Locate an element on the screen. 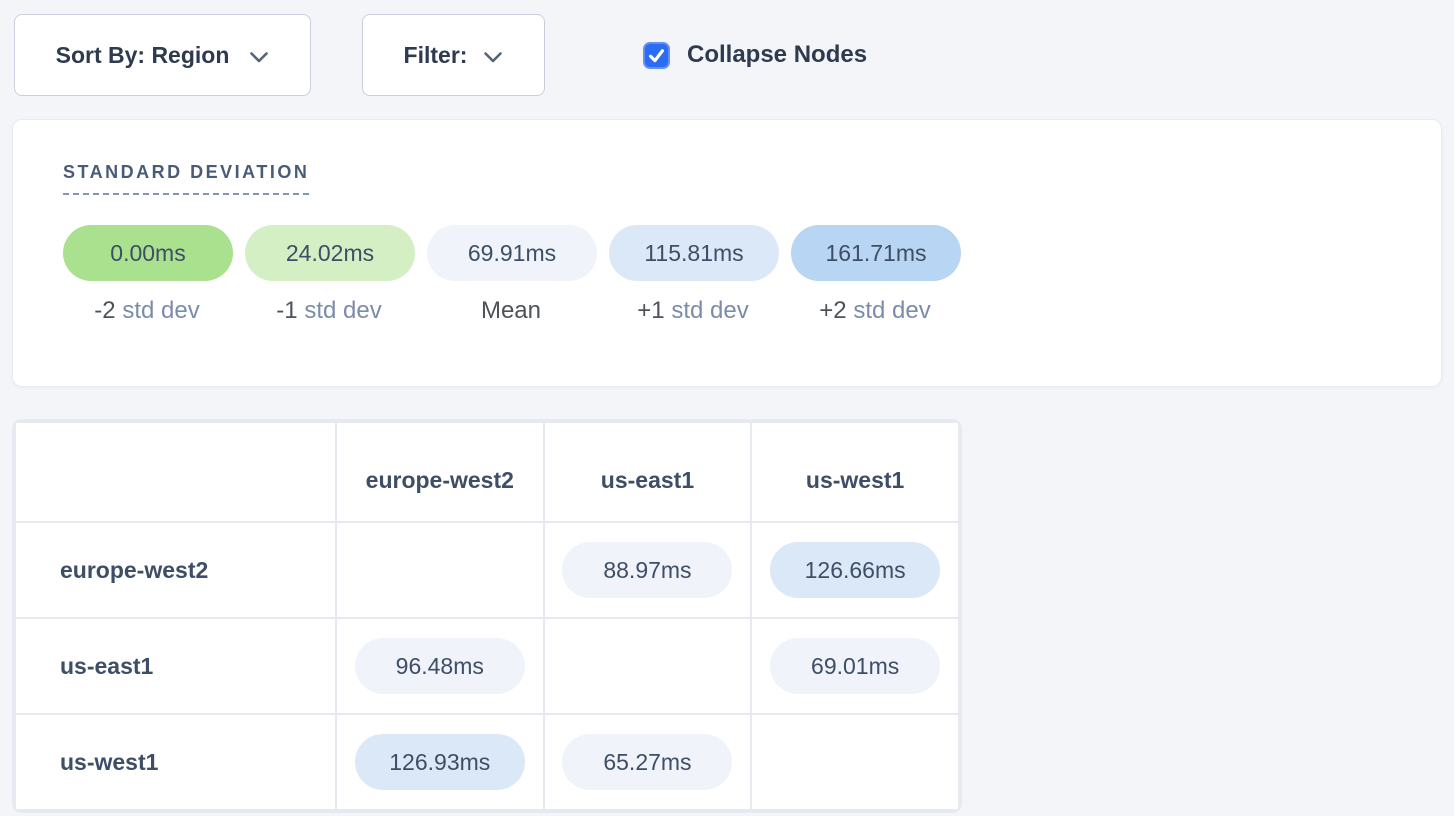 The image size is (1454, 816). sort-by-select: Sort By: Region is located at coordinates (162, 55).